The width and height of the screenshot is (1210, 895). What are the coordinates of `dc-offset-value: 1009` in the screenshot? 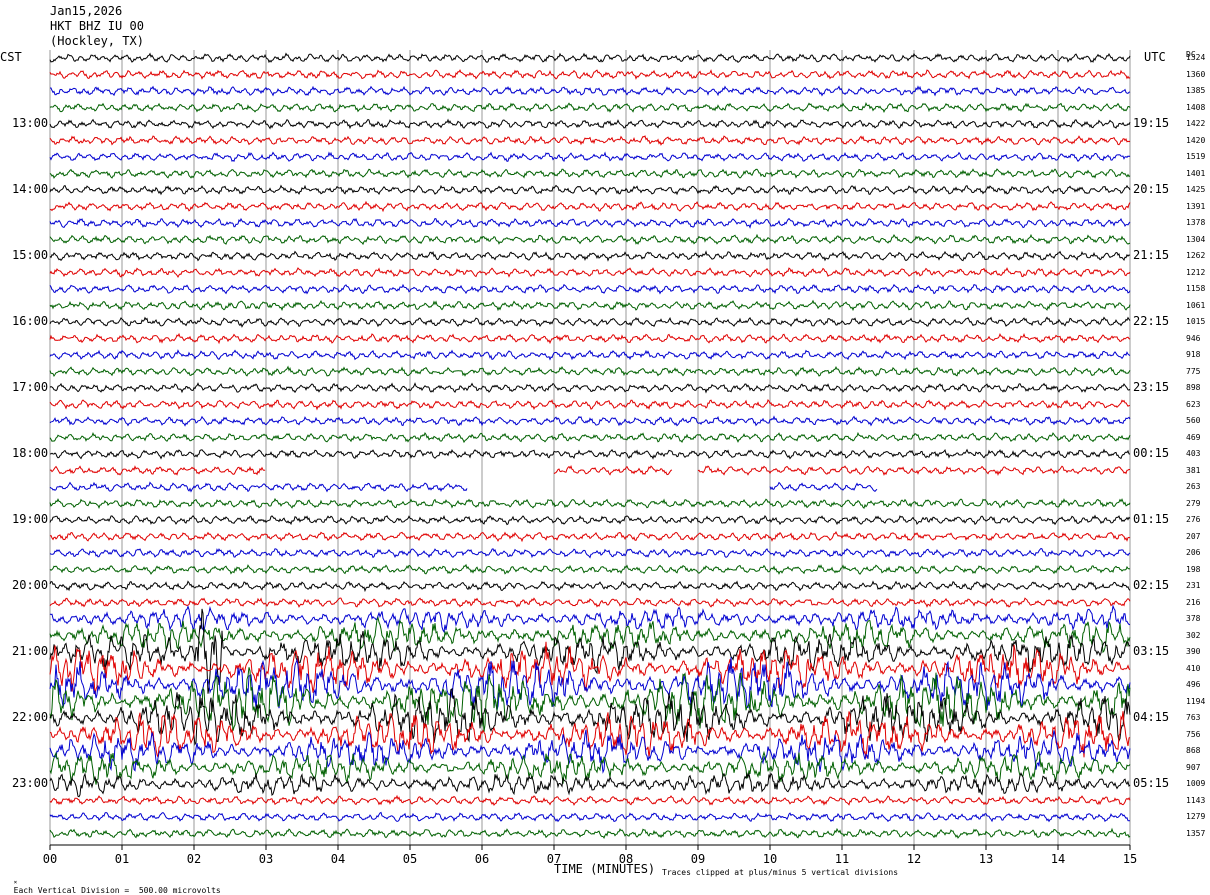 It's located at (1196, 783).